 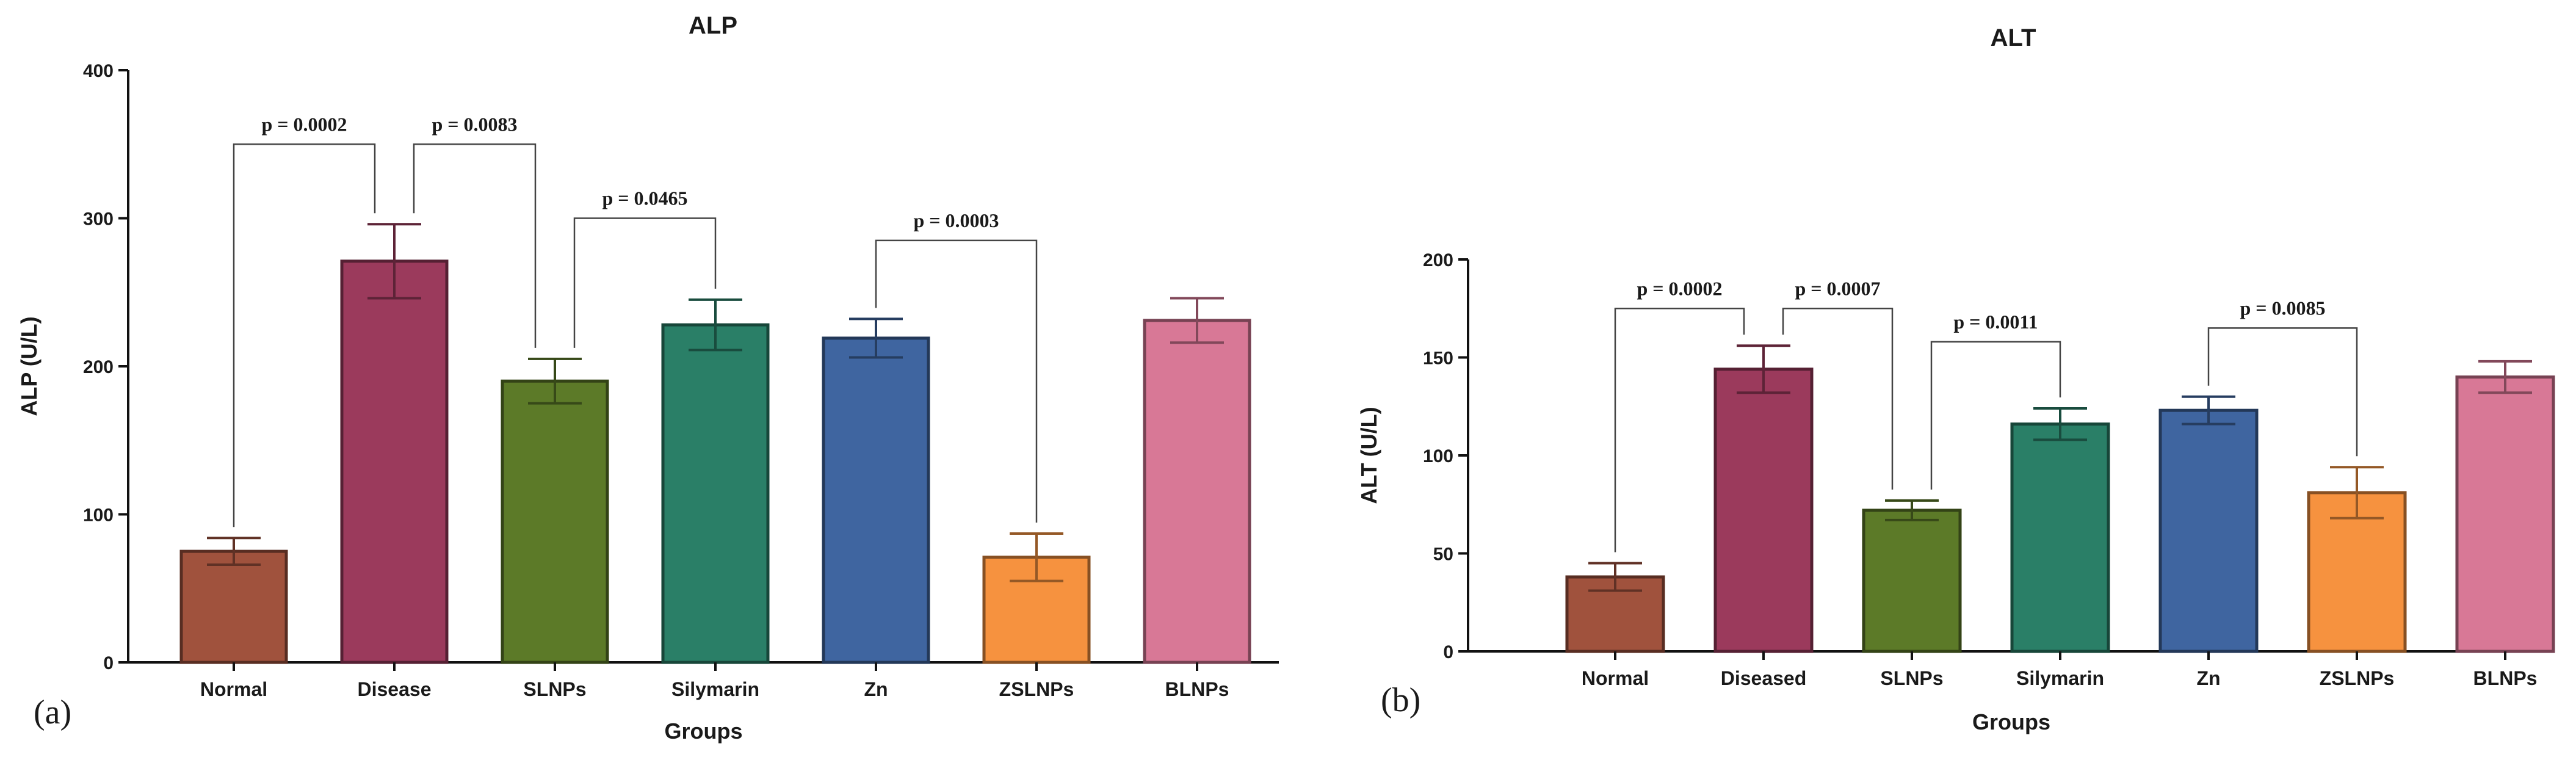 I want to click on p-value-label: p = 0.0083, so click(x=474, y=124).